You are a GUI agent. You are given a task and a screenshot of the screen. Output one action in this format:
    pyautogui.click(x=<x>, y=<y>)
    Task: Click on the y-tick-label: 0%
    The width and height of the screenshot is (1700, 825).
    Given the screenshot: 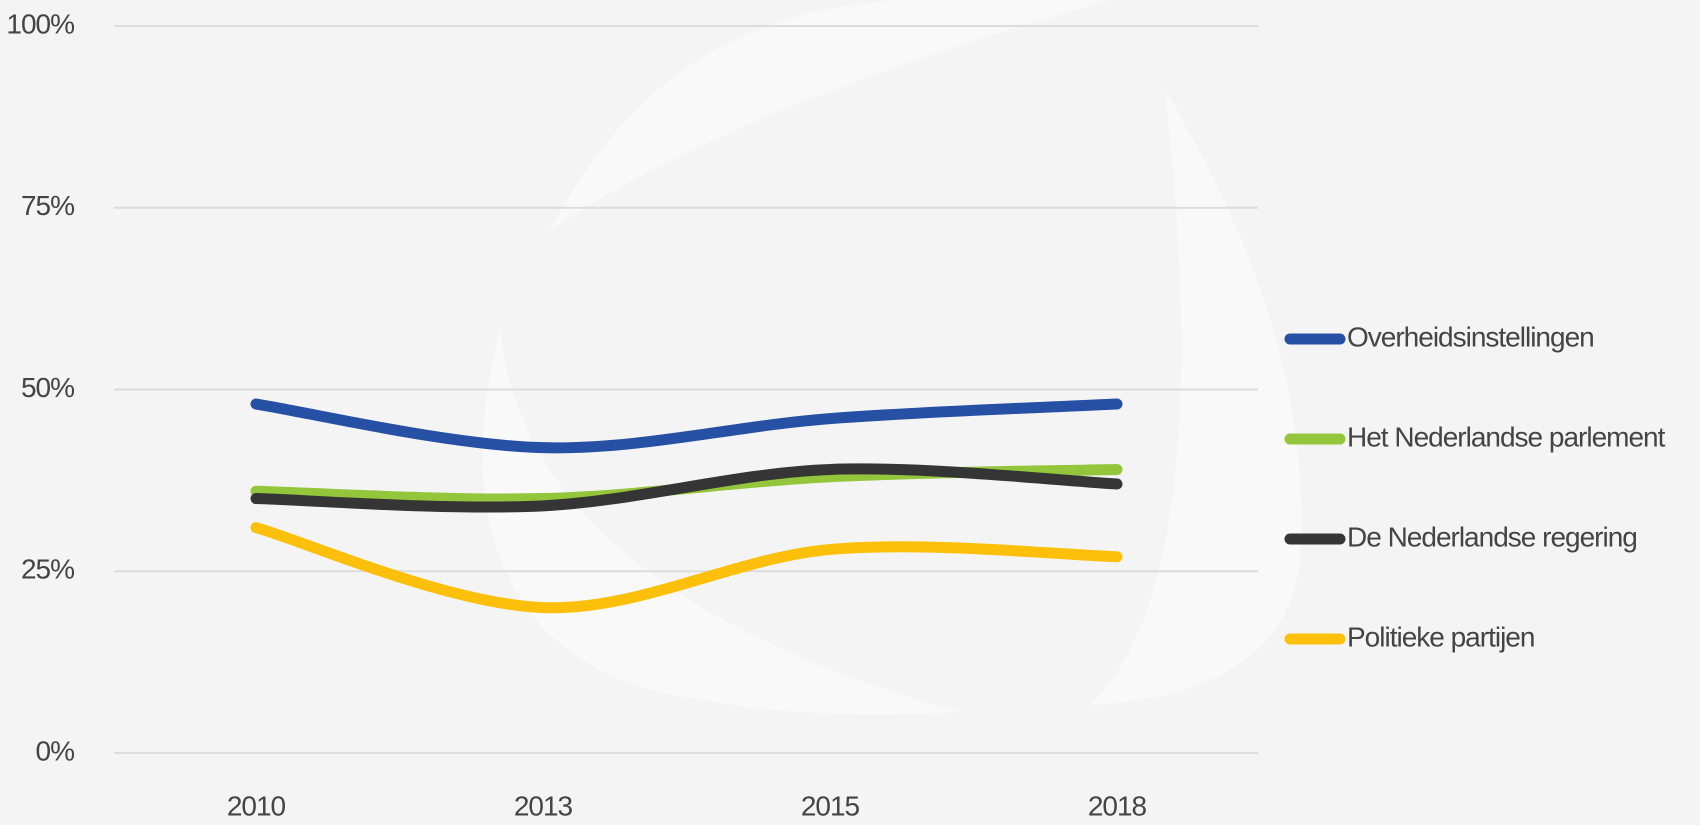 What is the action you would take?
    pyautogui.click(x=55, y=750)
    